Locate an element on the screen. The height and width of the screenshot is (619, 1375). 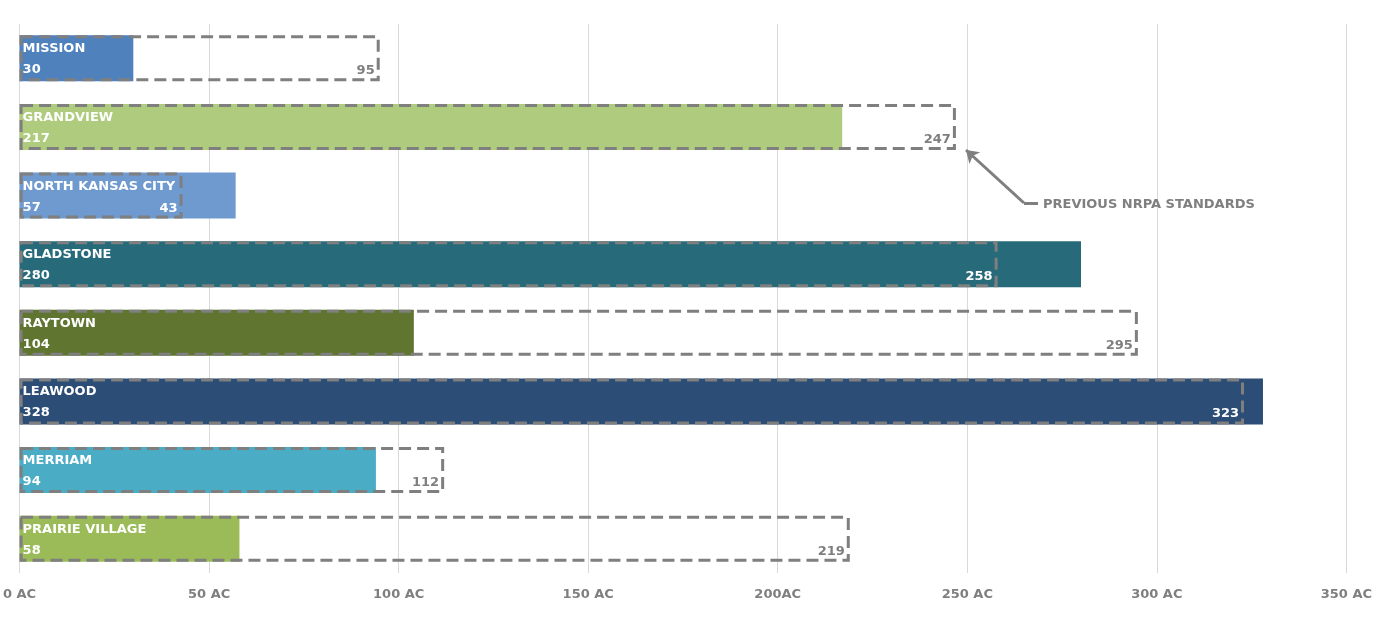
x-tick-label: 50 AC is located at coordinates (209, 593).